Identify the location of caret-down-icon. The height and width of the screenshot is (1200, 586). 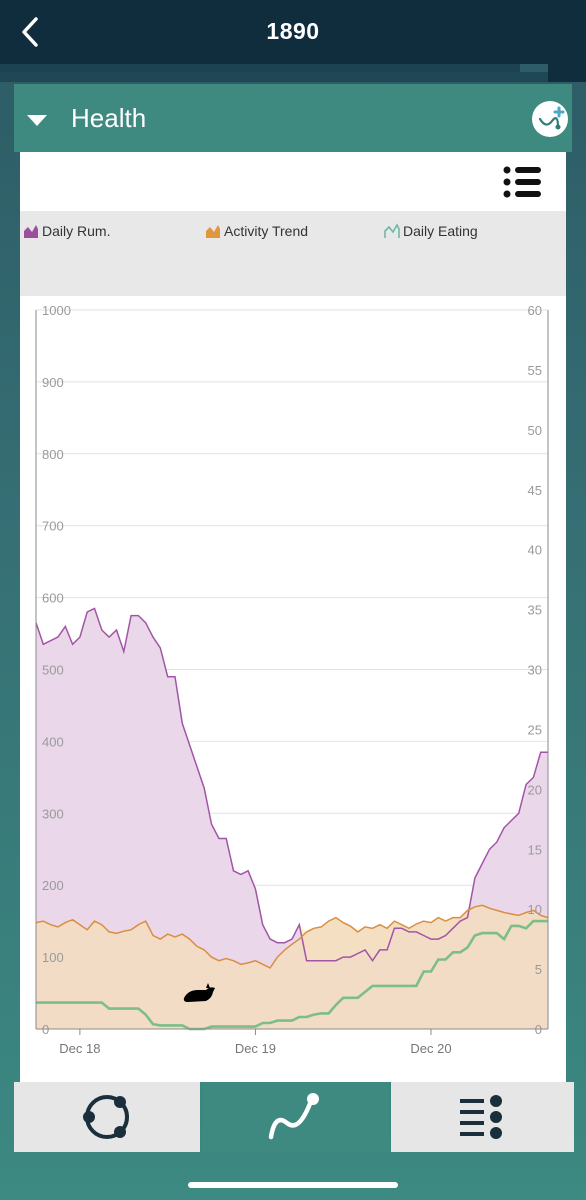
(37, 120).